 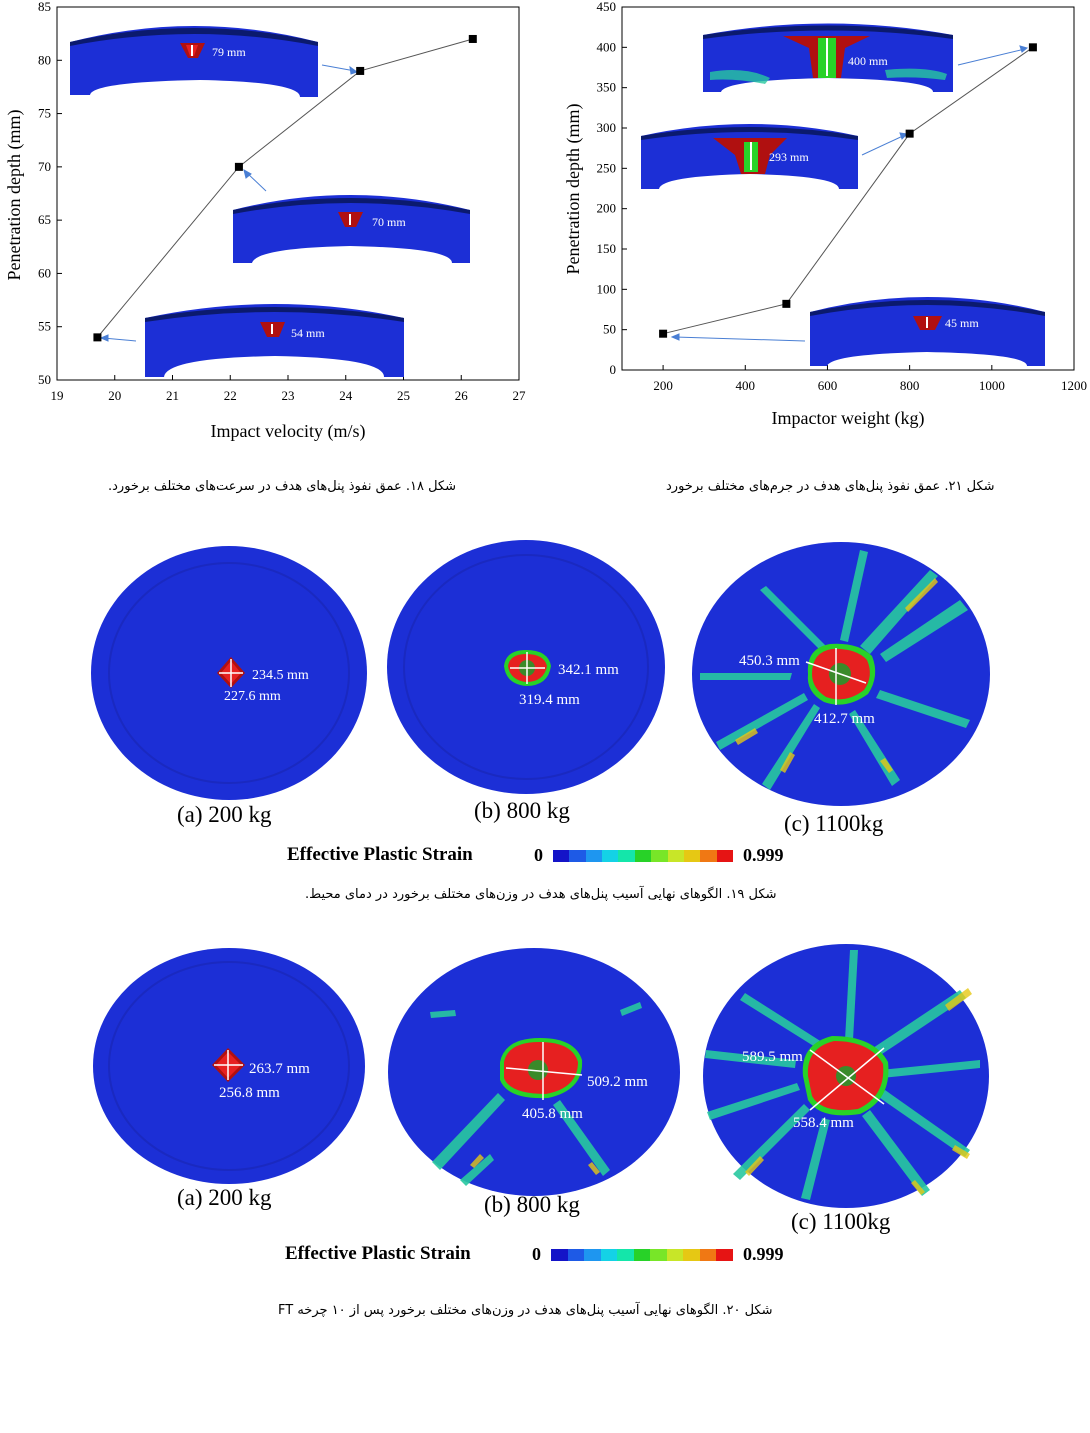 I want to click on panel-a-dim2: 227.6 mm, so click(x=252, y=696).